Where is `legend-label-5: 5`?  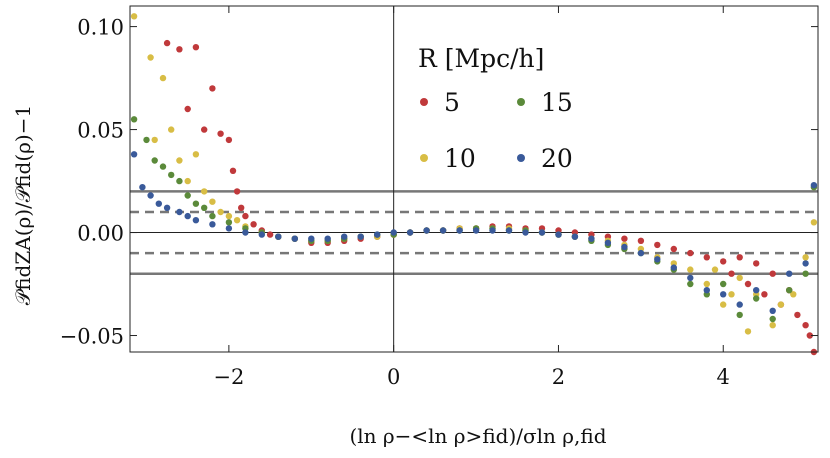 legend-label-5: 5 is located at coordinates (452, 102).